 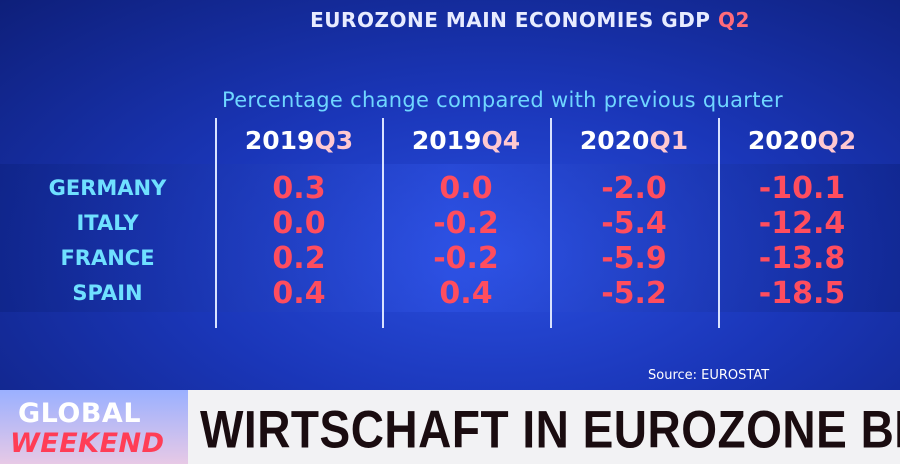 What do you see at coordinates (709, 375) in the screenshot?
I see `source: Source: EUROSTAT` at bounding box center [709, 375].